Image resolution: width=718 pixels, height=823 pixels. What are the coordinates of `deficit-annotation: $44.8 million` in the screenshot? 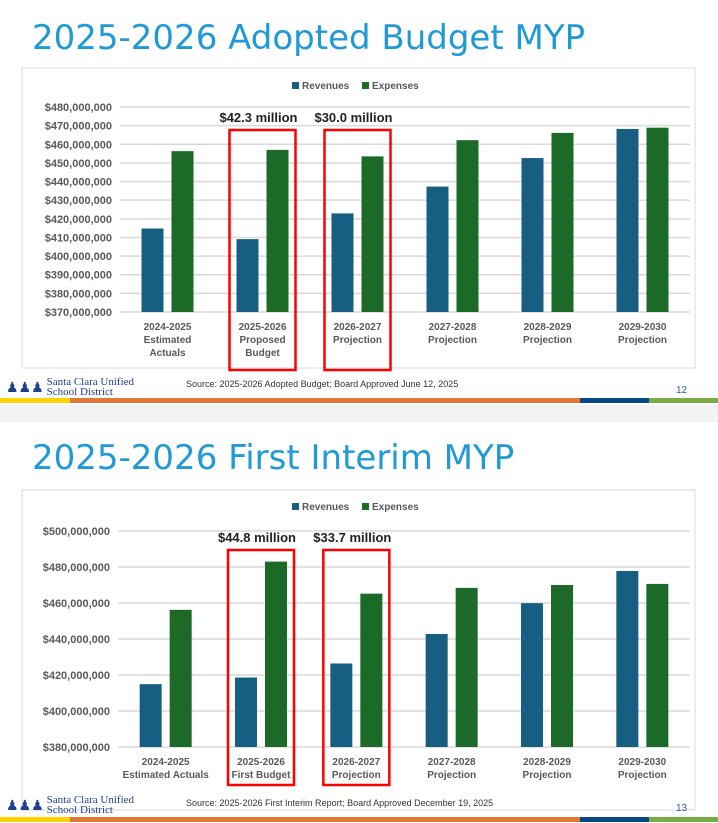 It's located at (257, 537).